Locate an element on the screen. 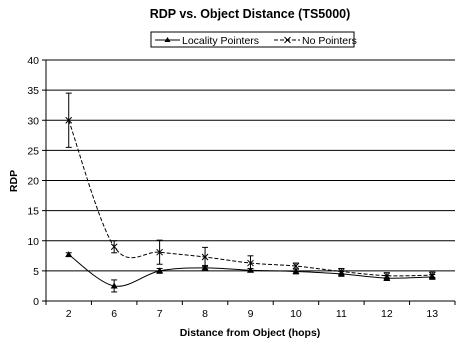 The width and height of the screenshot is (459, 349). legend-triangle-marker-icon is located at coordinates (167, 39).